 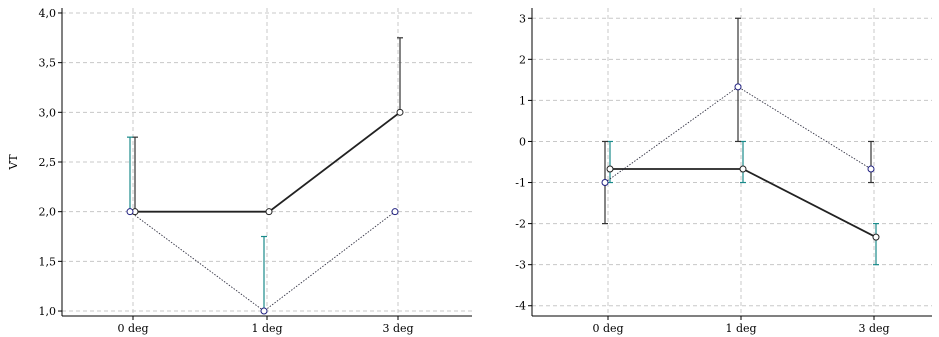 What do you see at coordinates (520, 306) in the screenshot?
I see `y-tick-label: -4` at bounding box center [520, 306].